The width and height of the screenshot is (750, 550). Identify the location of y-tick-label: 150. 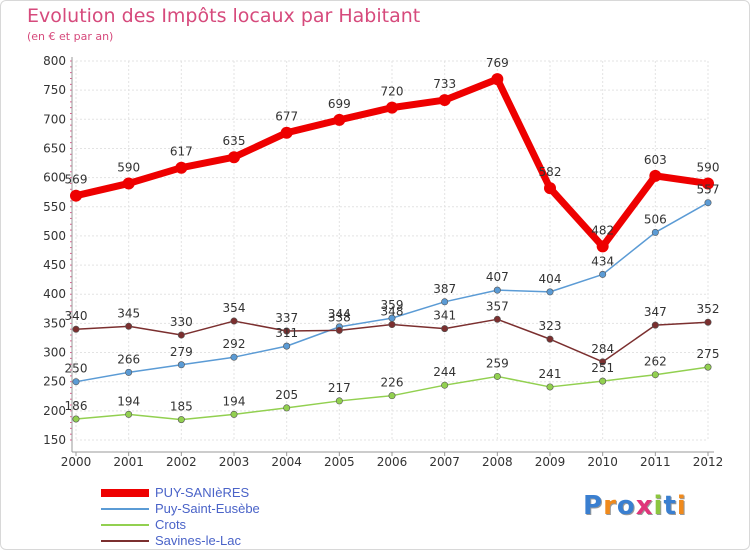
(54, 440).